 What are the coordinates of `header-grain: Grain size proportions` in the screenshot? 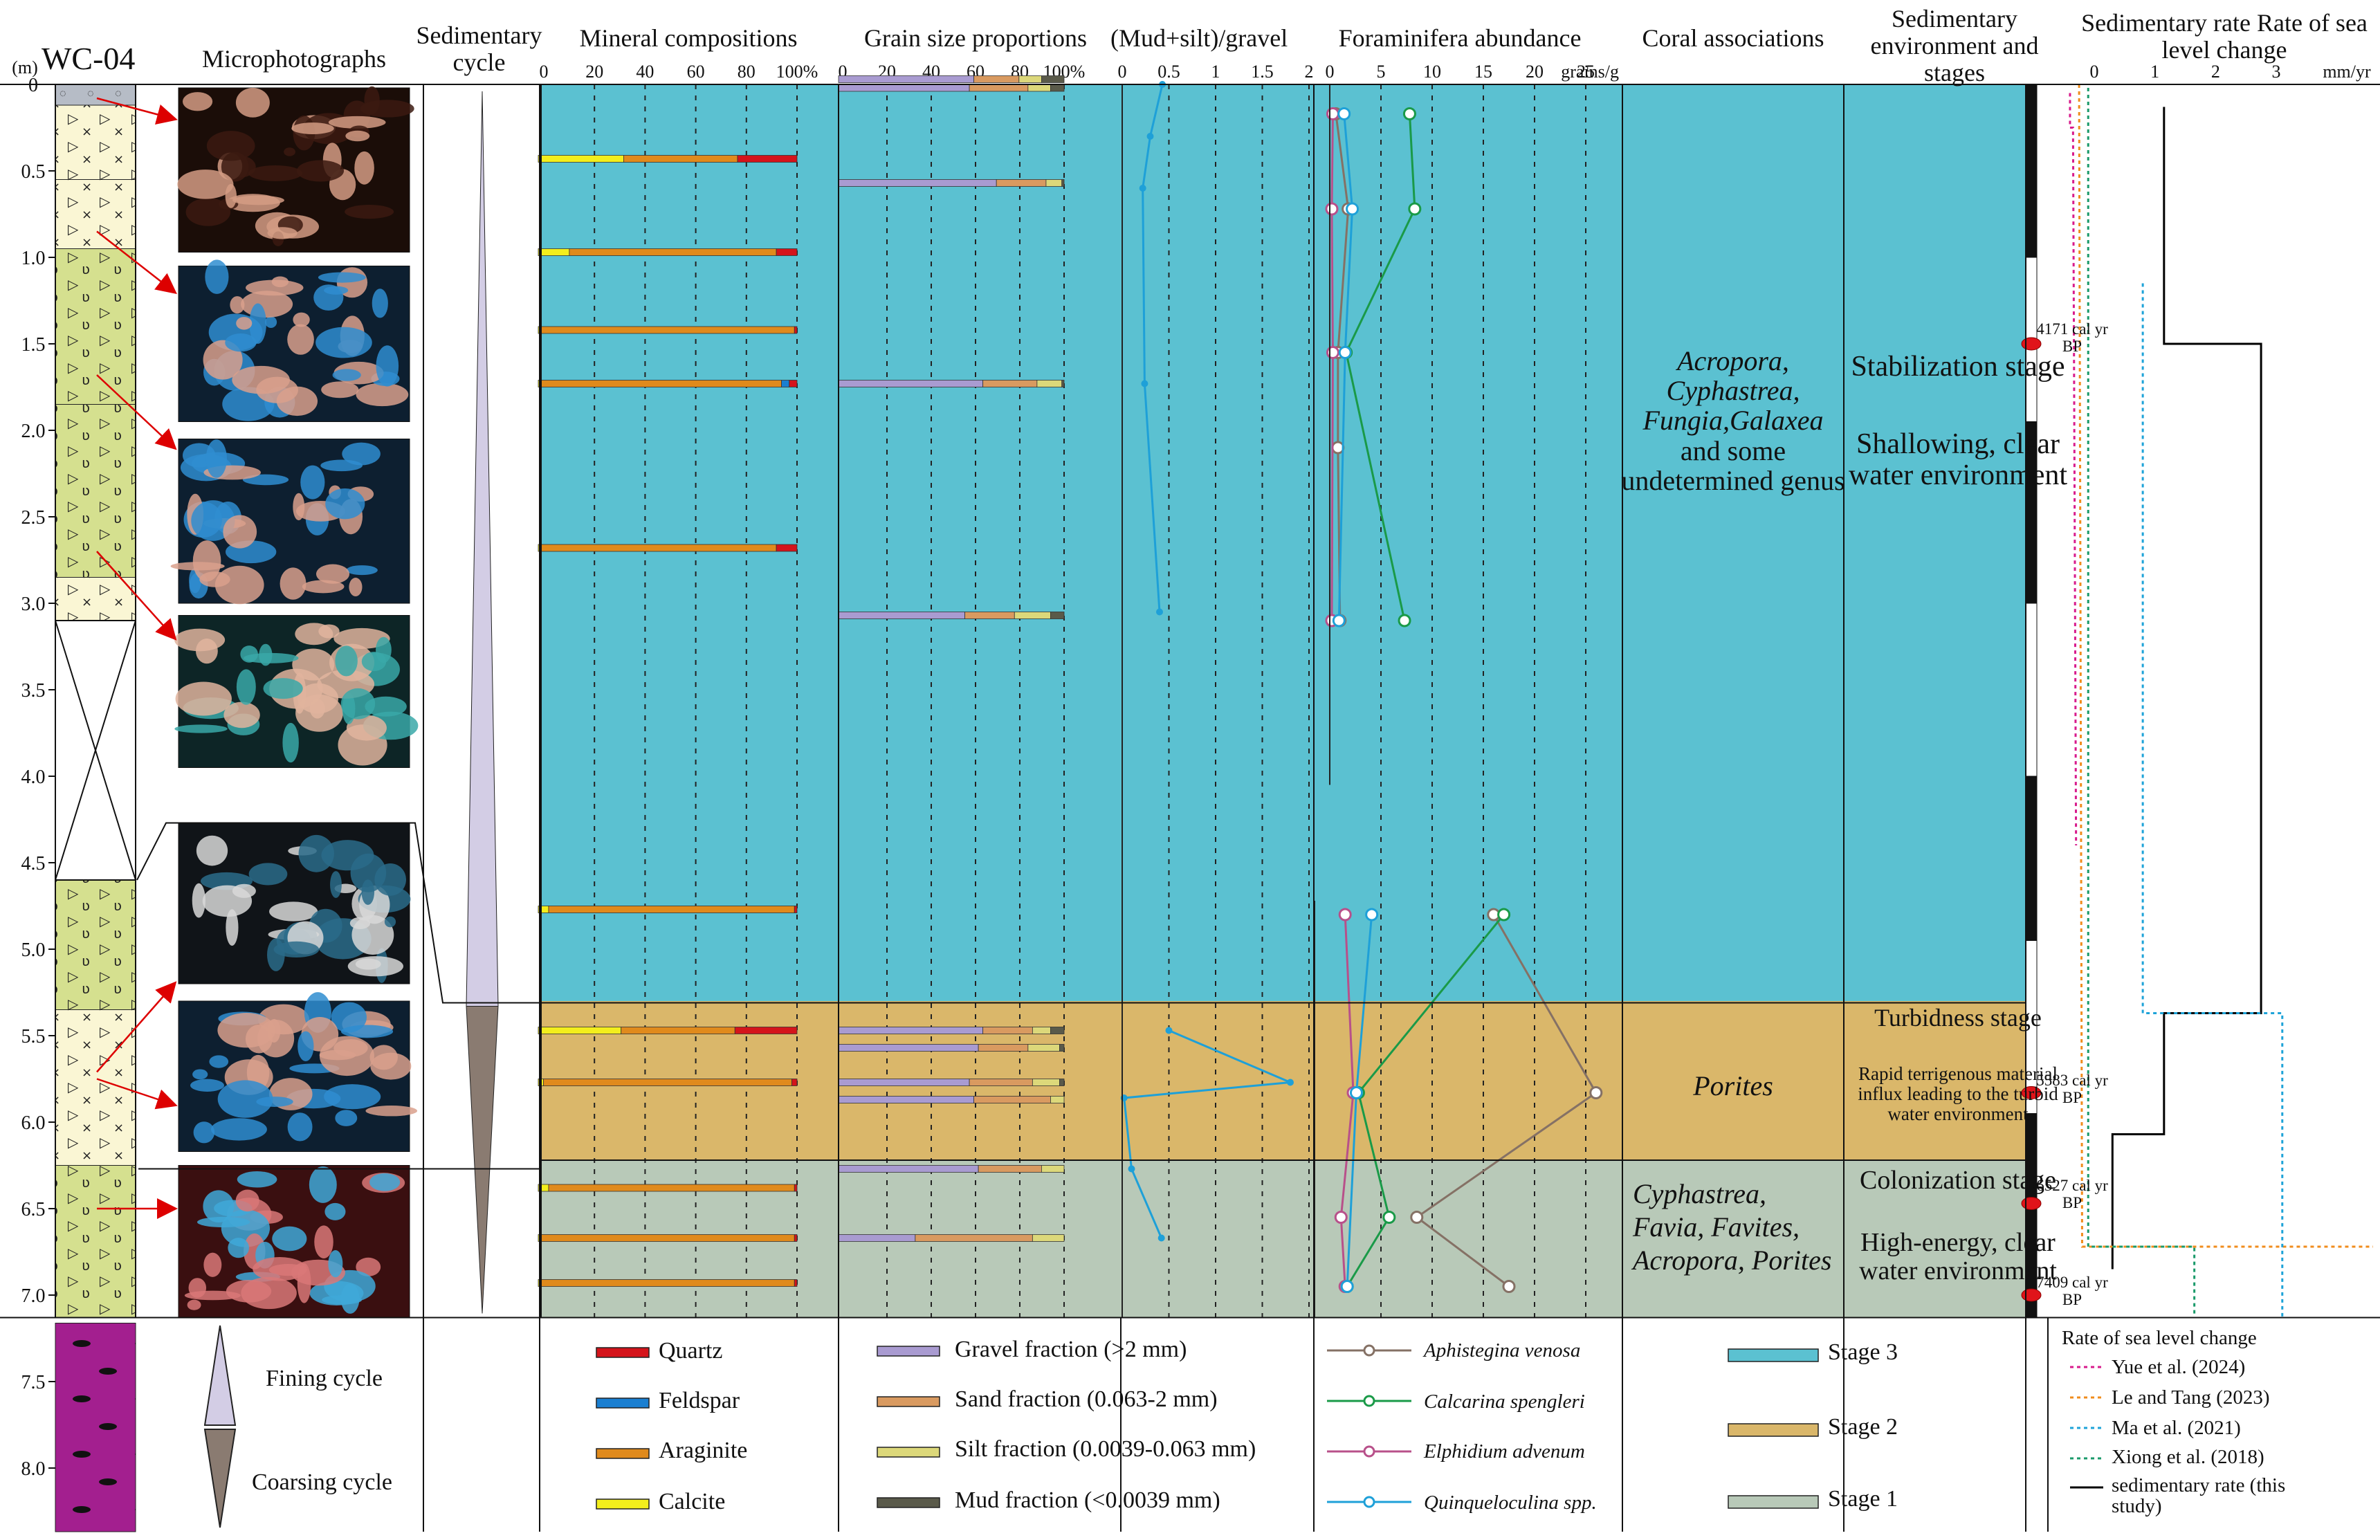 It's located at (975, 38).